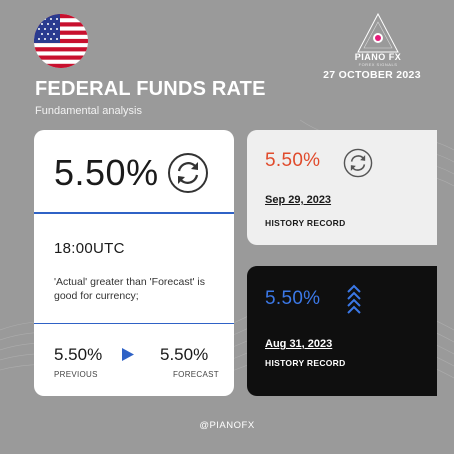  I want to click on report-date: 27 OCTOBER 2023, so click(372, 75).